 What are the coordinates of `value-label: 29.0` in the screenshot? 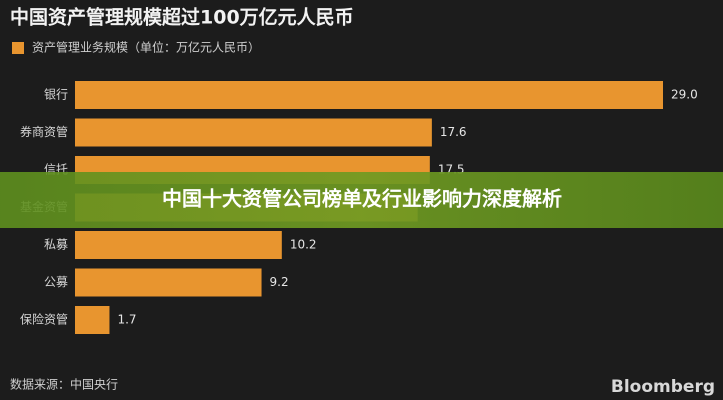 It's located at (684, 95).